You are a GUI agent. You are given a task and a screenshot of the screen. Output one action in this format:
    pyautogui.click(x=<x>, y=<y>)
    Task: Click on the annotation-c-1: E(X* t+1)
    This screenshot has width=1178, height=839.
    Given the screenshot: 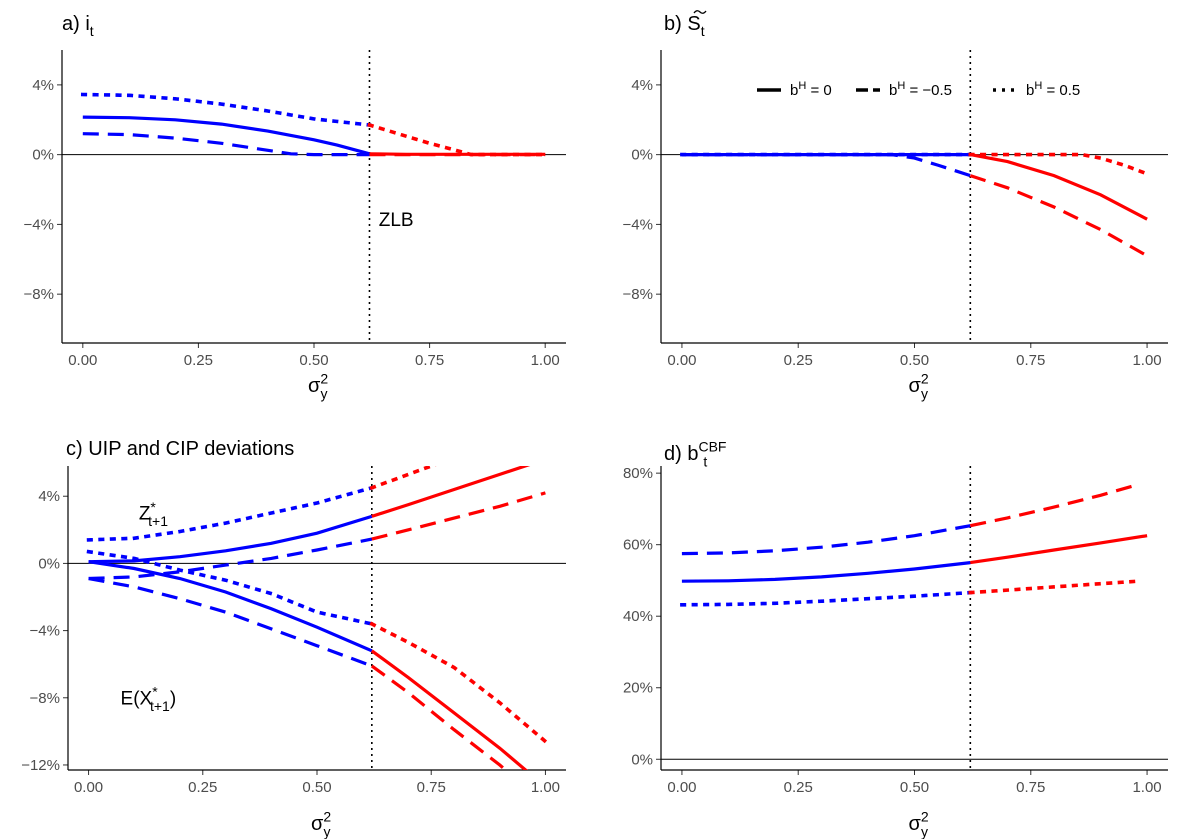 What is the action you would take?
    pyautogui.click(x=149, y=699)
    